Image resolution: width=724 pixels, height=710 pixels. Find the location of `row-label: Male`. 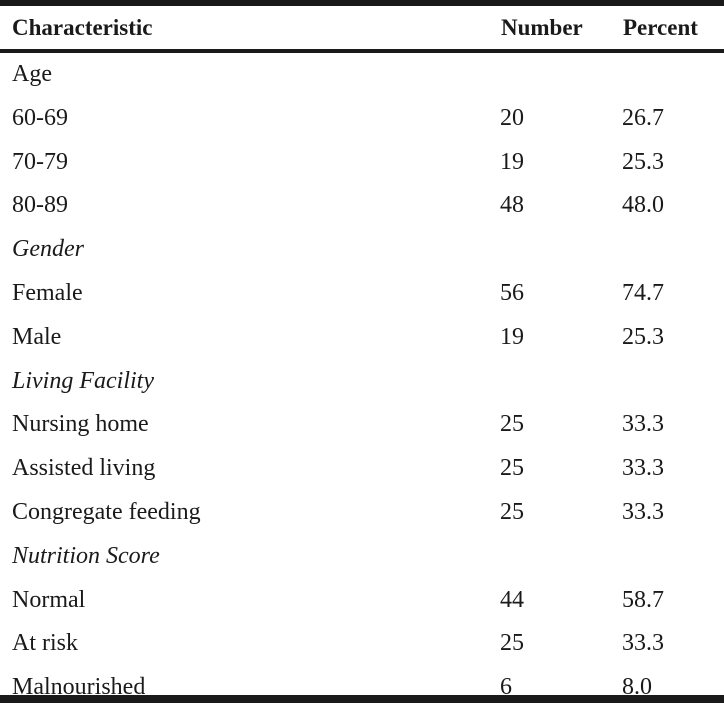

row-label: Male is located at coordinates (37, 336).